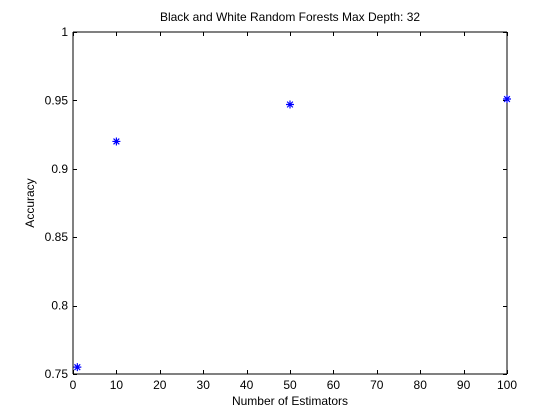 The width and height of the screenshot is (560, 420). Describe the element at coordinates (57, 237) in the screenshot. I see `y-tick-label: 0.85` at that location.